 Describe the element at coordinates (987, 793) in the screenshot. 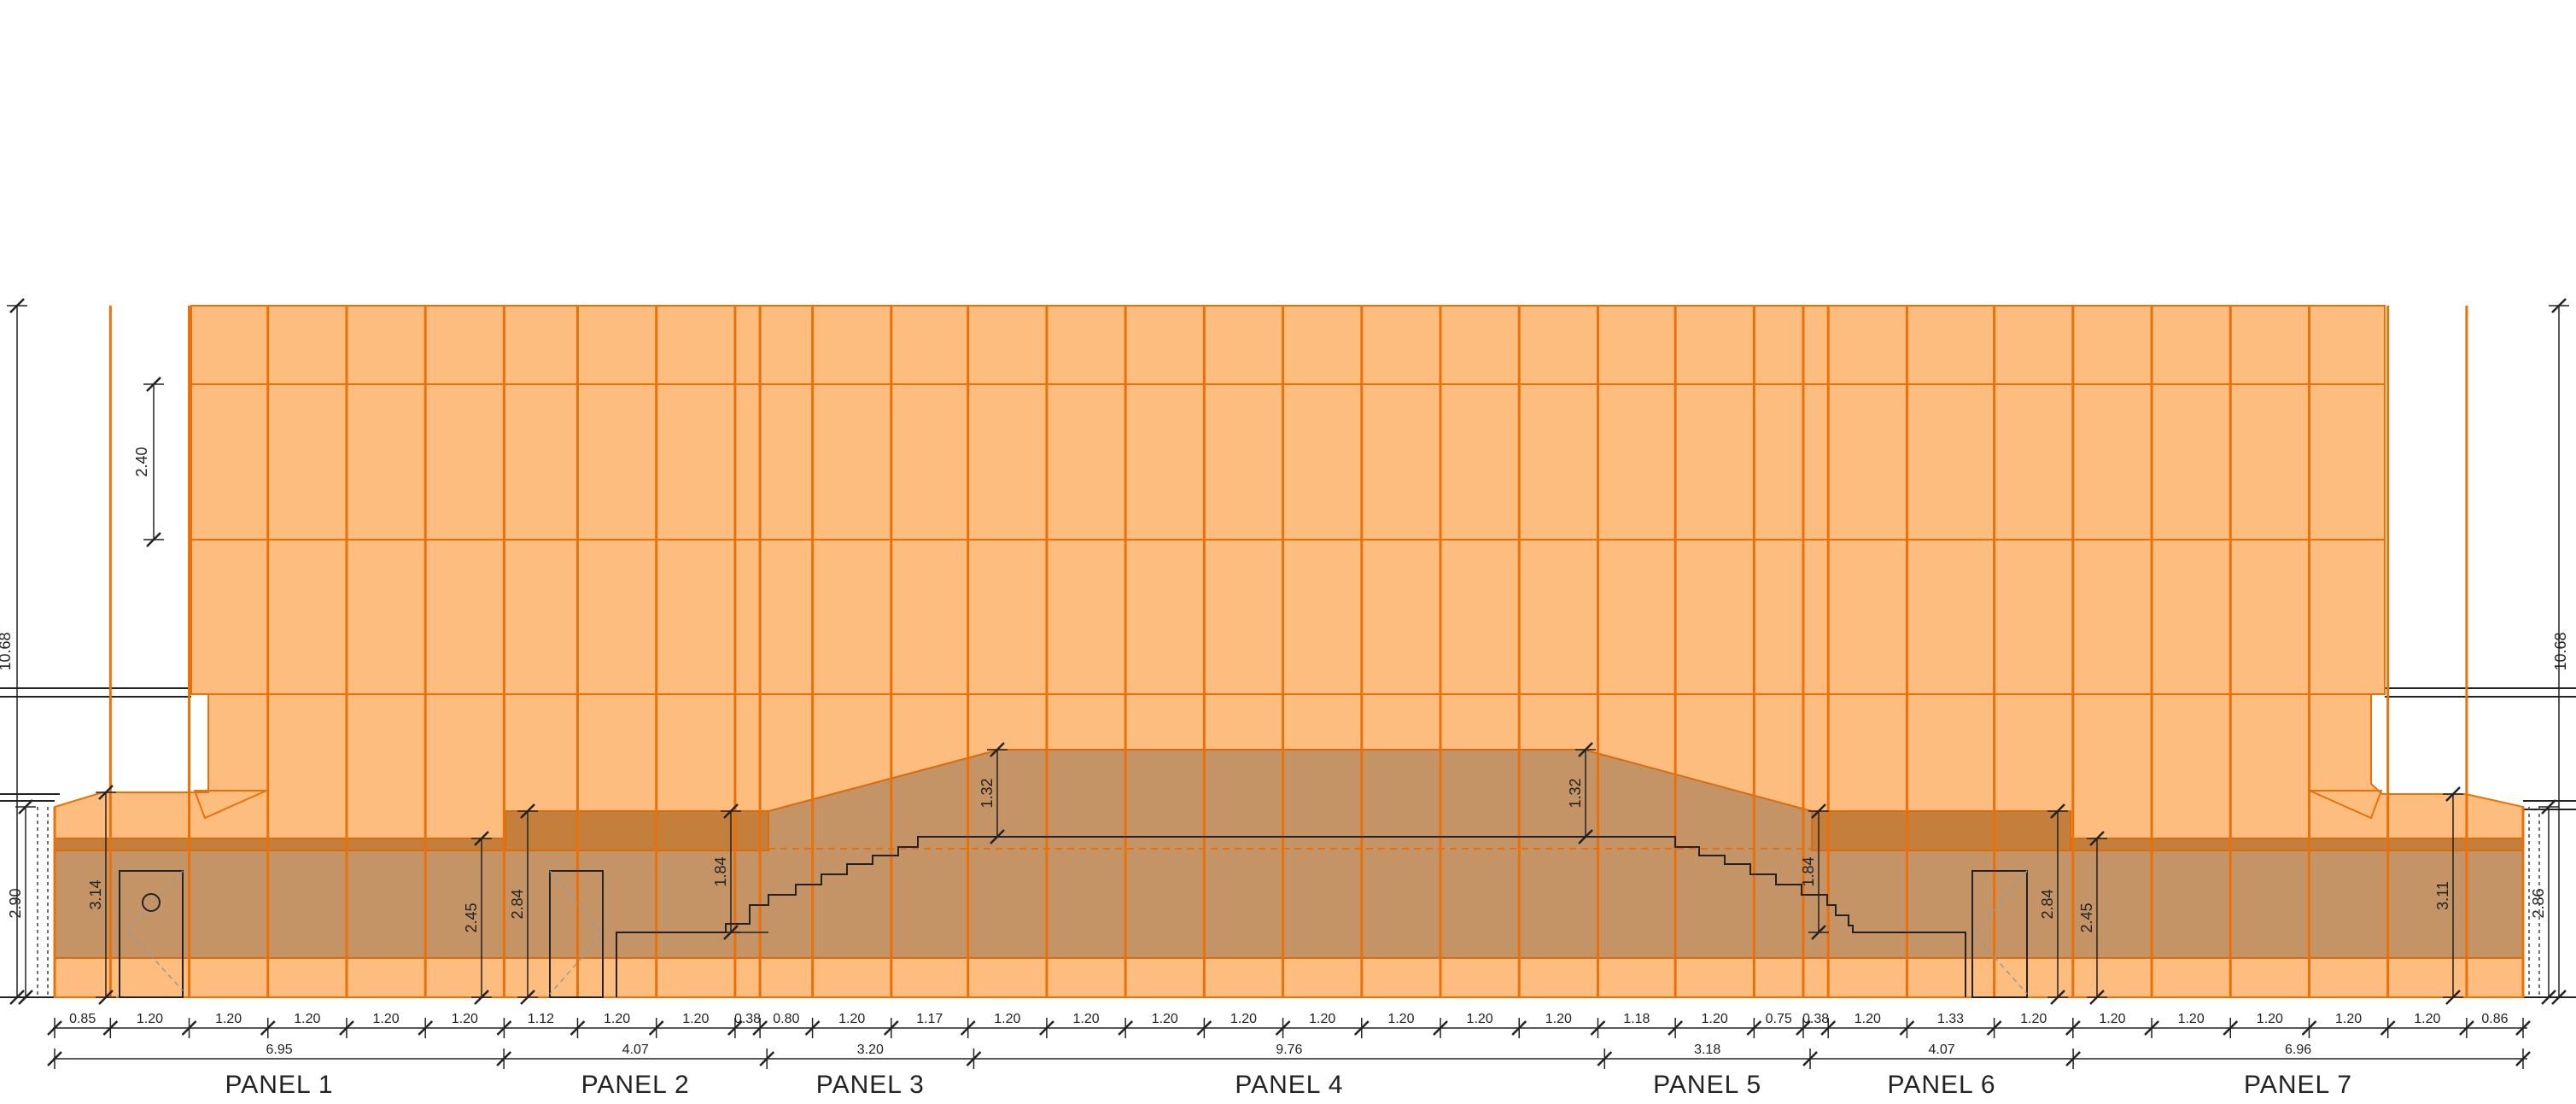

I see `dim-left-slope: 1.32` at that location.